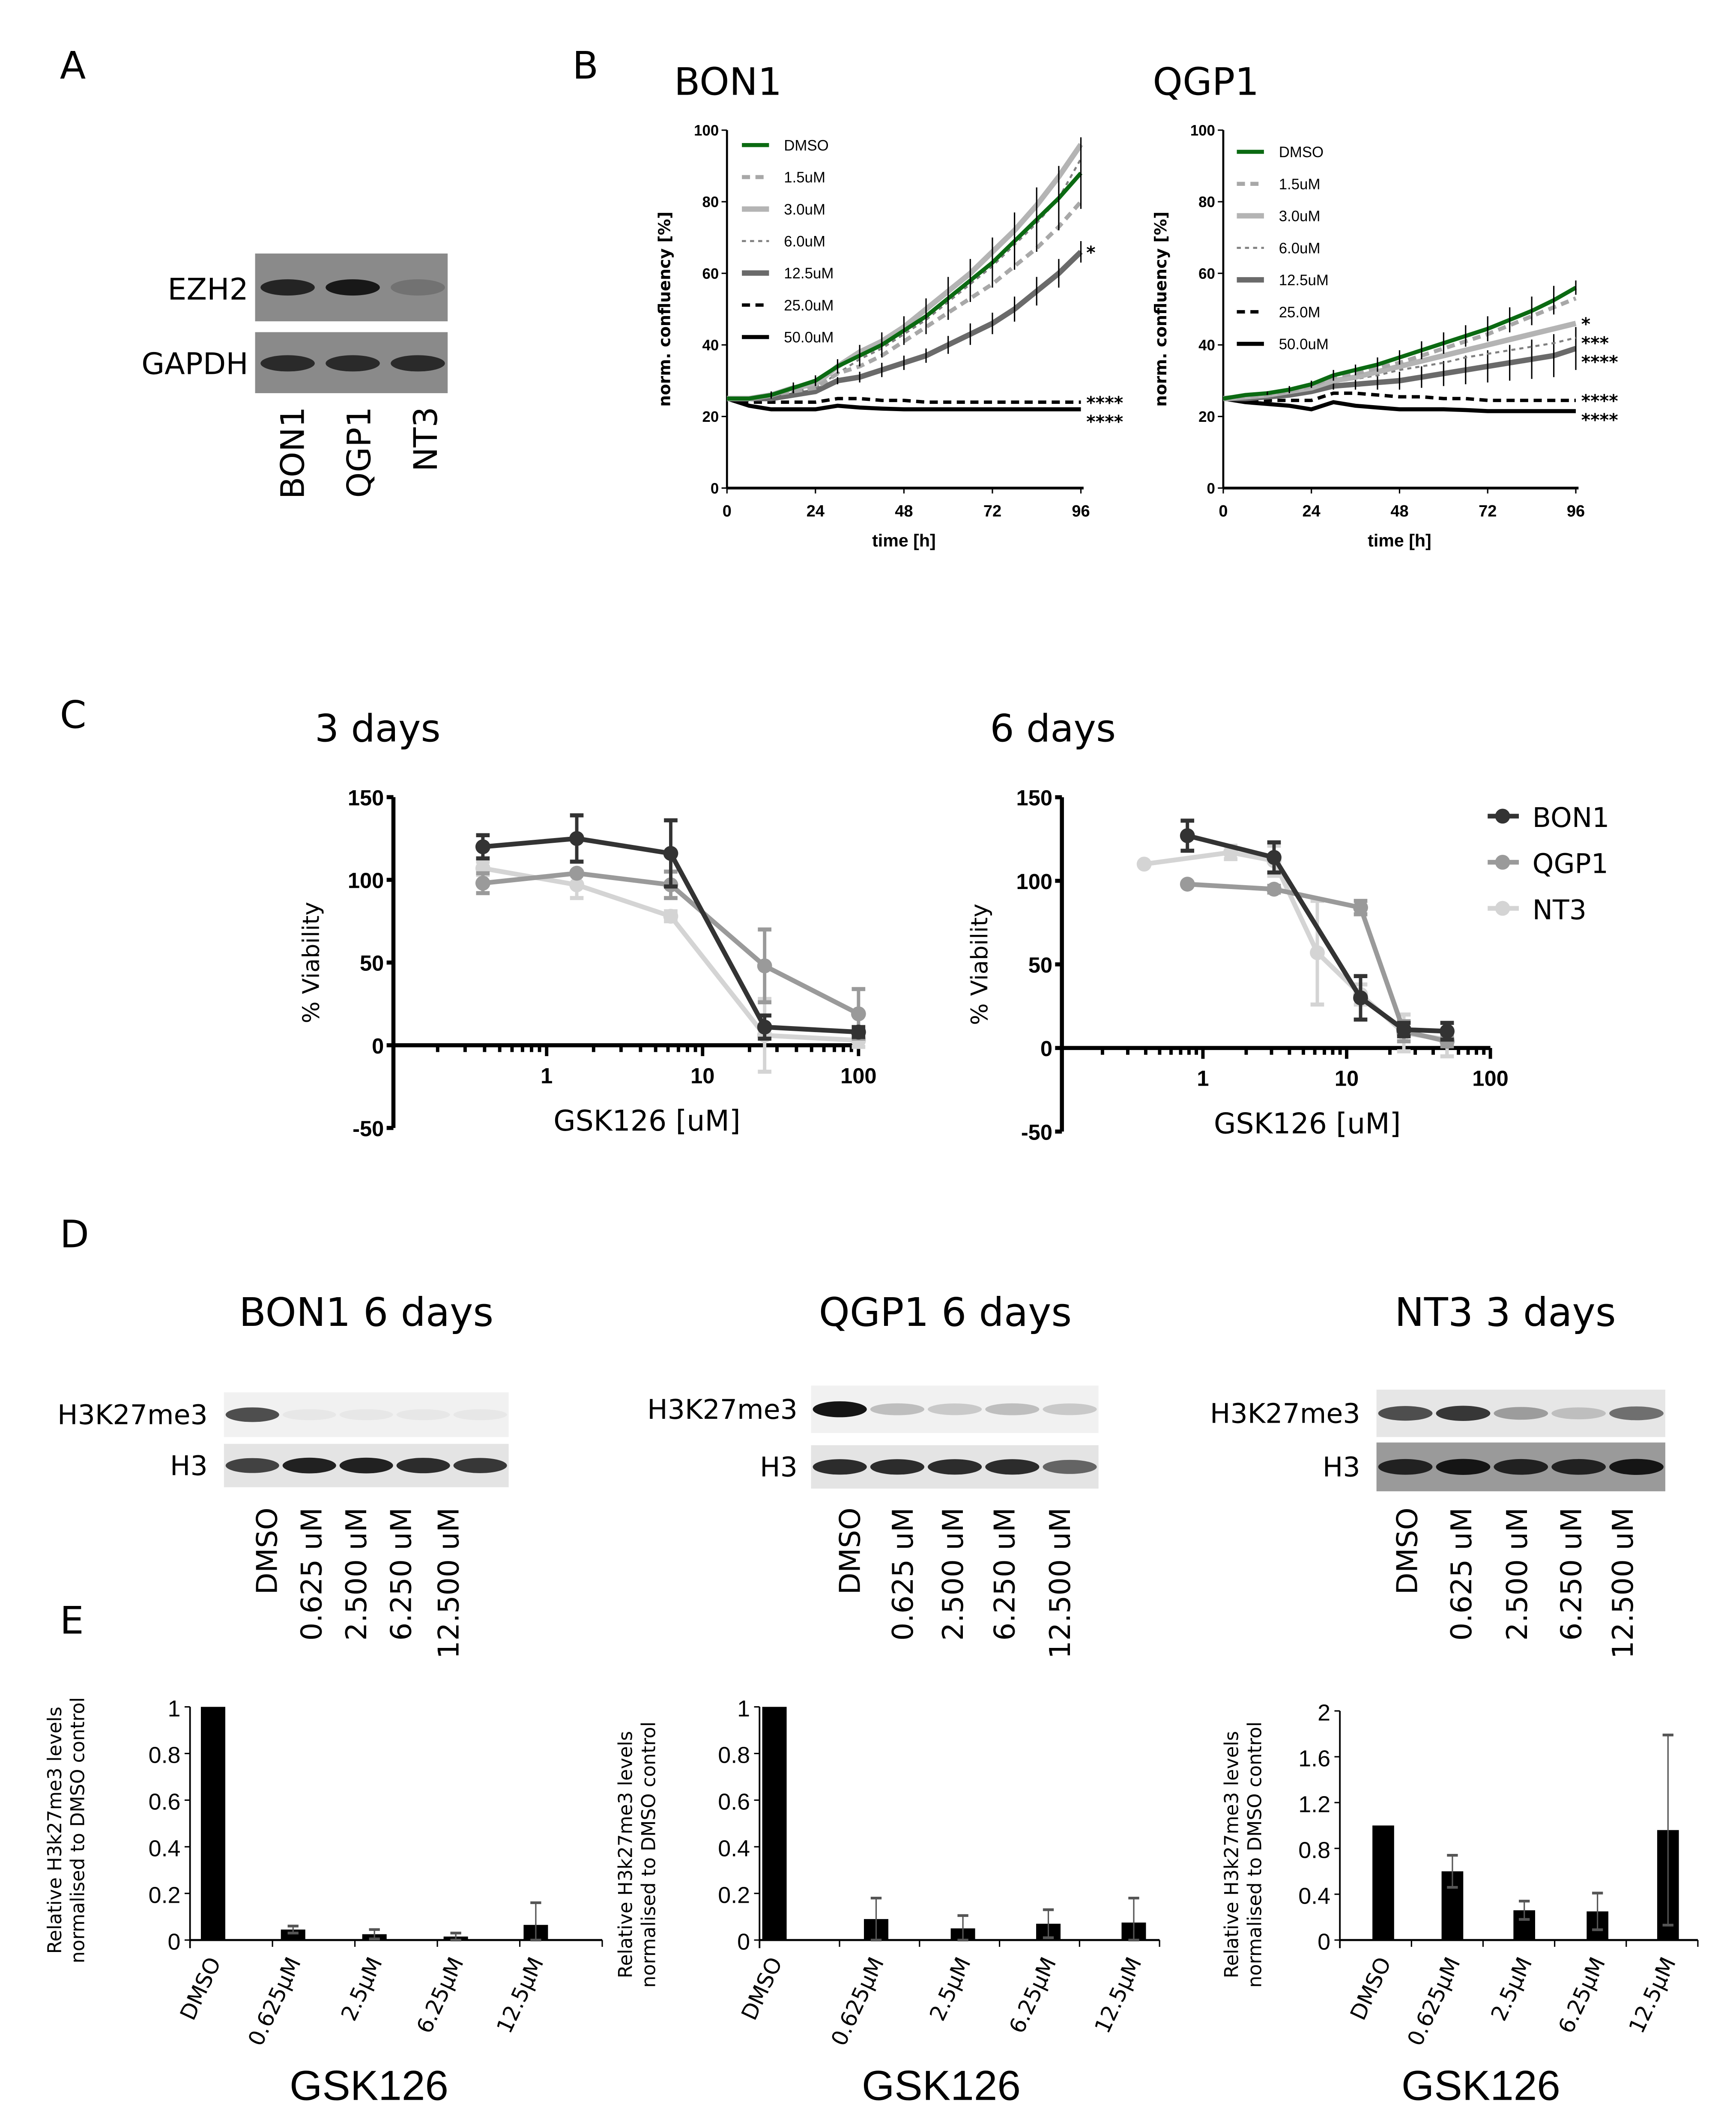  I want to click on y-tick-label: 60, so click(1206, 274).